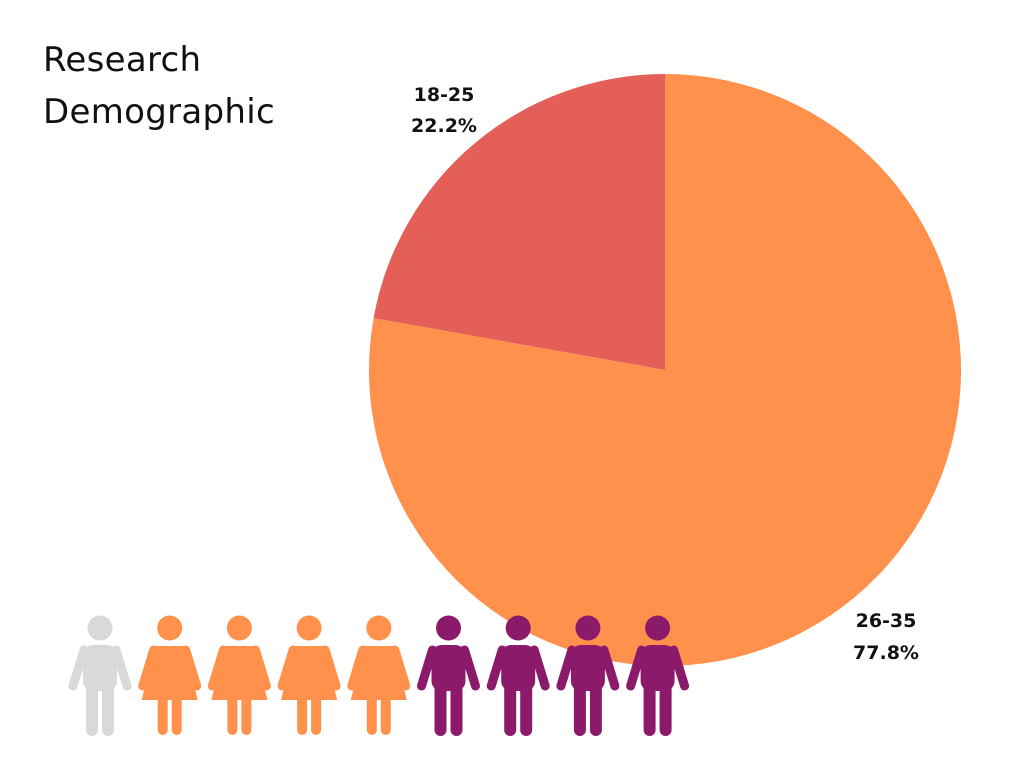 The height and width of the screenshot is (768, 1024). I want to click on slice-label-26-35: 26-35, so click(886, 621).